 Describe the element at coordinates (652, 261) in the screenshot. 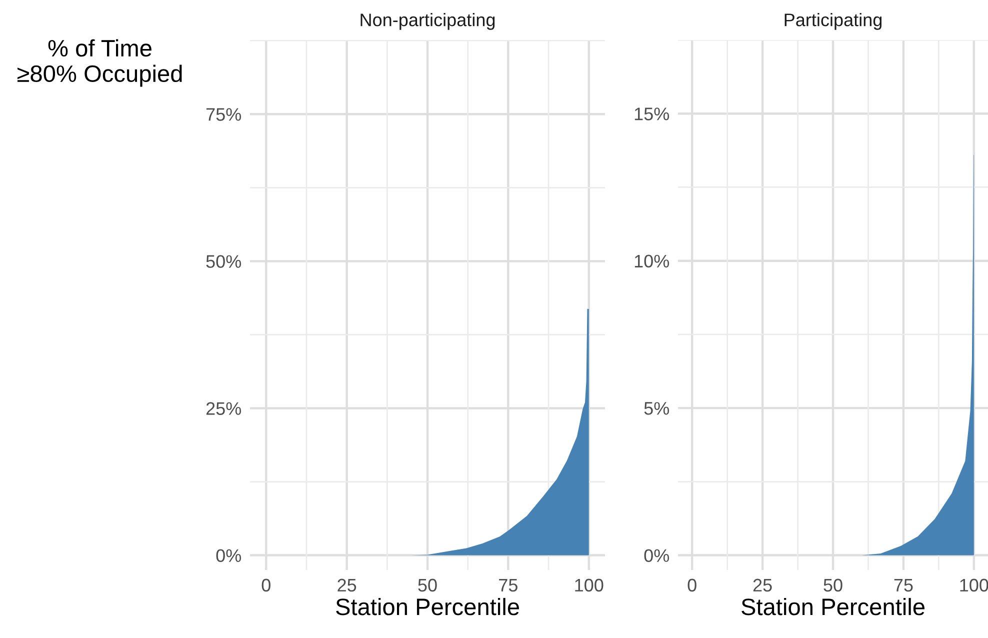

I see `y-tick-label: 10%` at that location.